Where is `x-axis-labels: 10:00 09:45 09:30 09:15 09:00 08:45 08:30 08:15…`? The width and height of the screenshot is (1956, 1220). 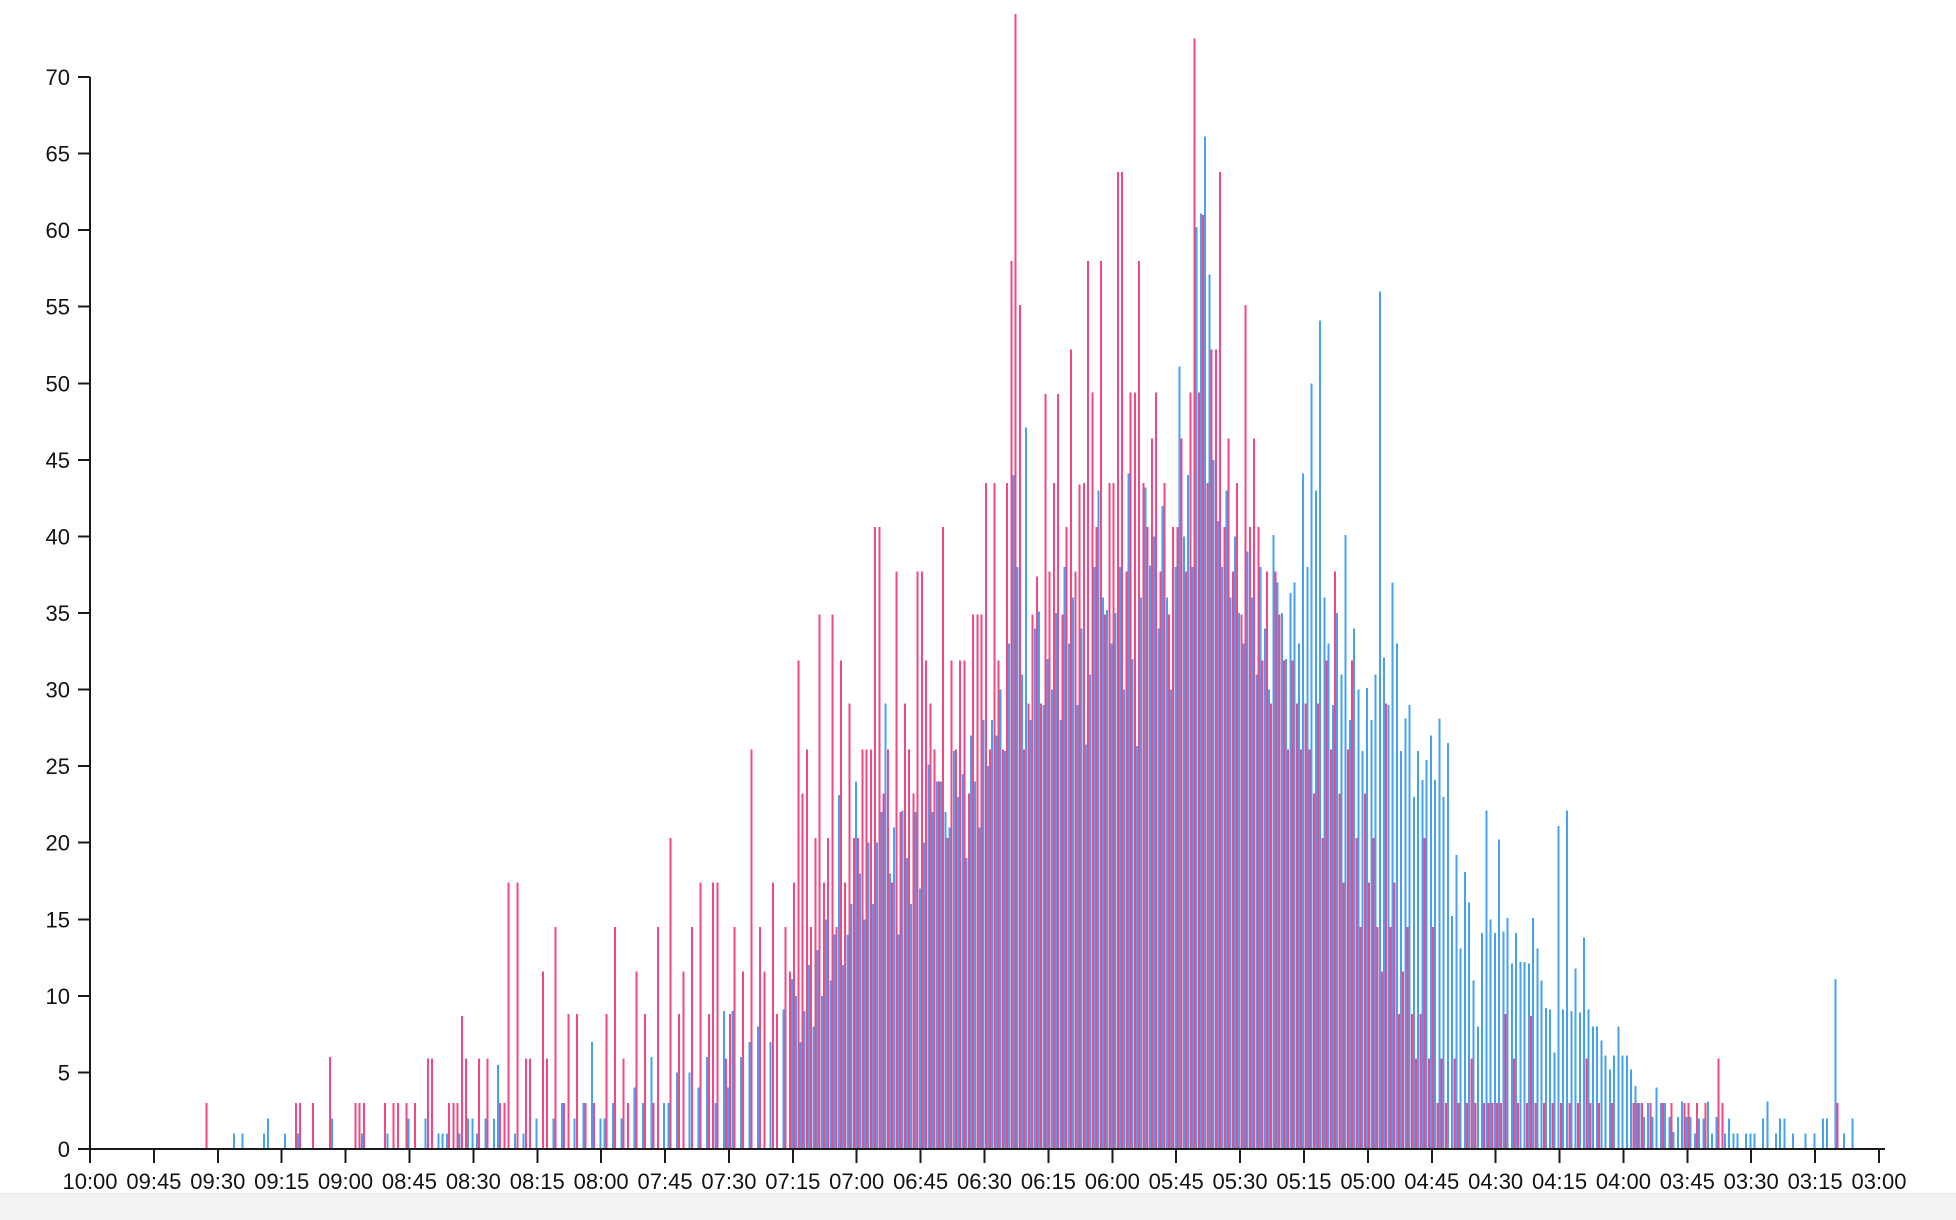
x-axis-labels: 10:00 09:45 09:30 09:15 09:00 08:45 08:30 08:15… is located at coordinates (984, 1181).